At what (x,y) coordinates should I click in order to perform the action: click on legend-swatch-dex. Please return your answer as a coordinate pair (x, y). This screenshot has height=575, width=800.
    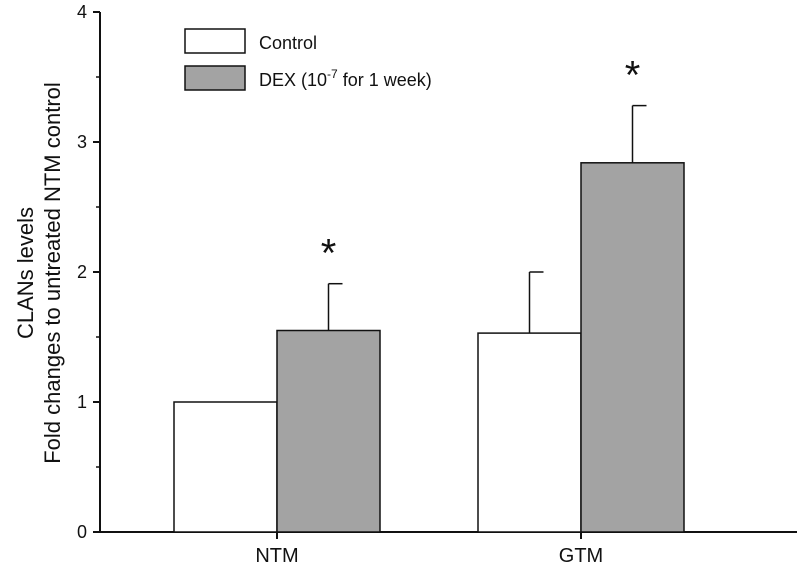
    Looking at the image, I should click on (215, 78).